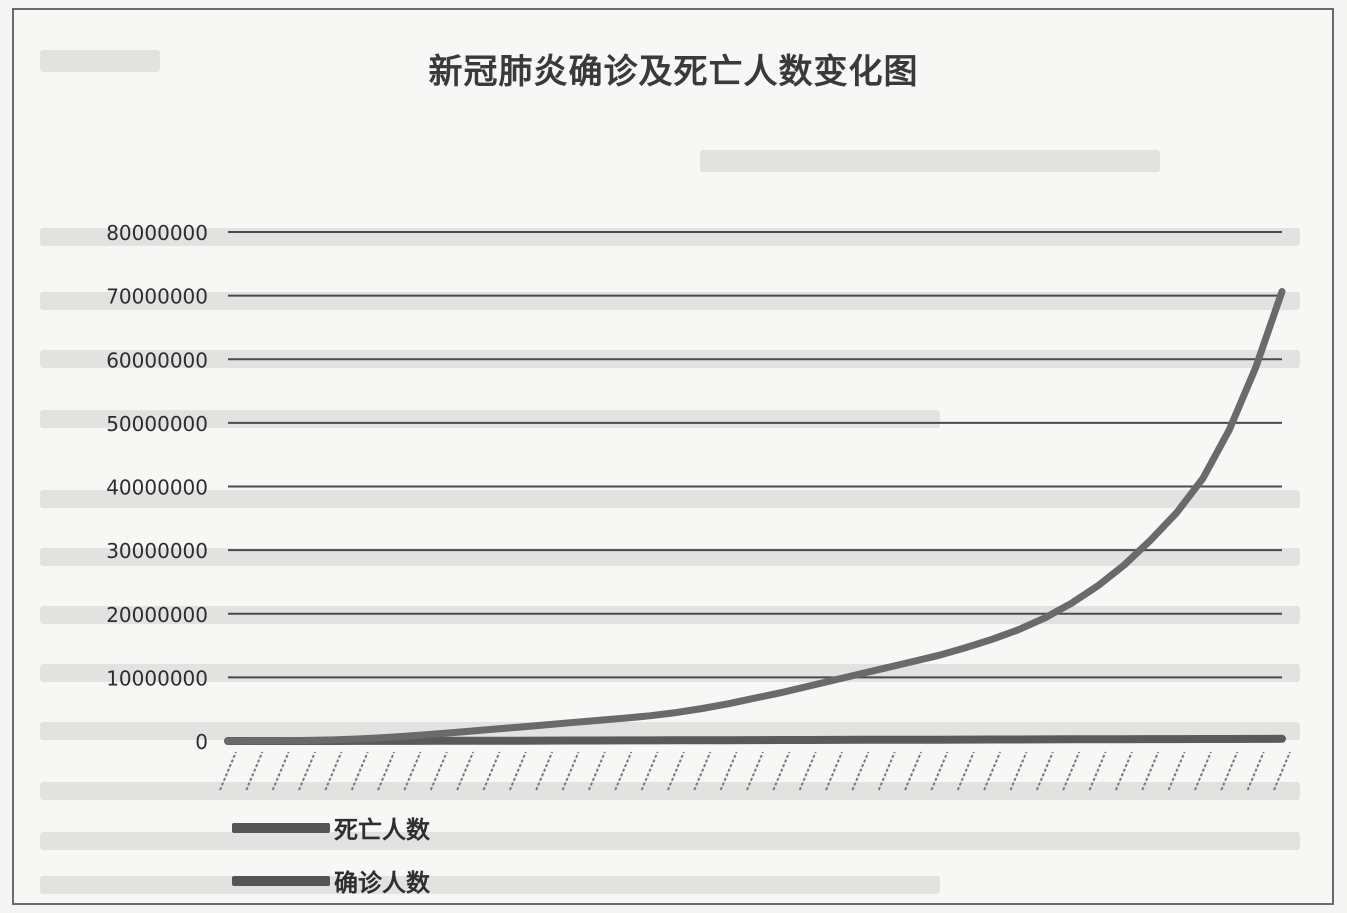 This screenshot has width=1347, height=913. Describe the element at coordinates (157, 488) in the screenshot. I see `y-tick-label: 40000000` at that location.